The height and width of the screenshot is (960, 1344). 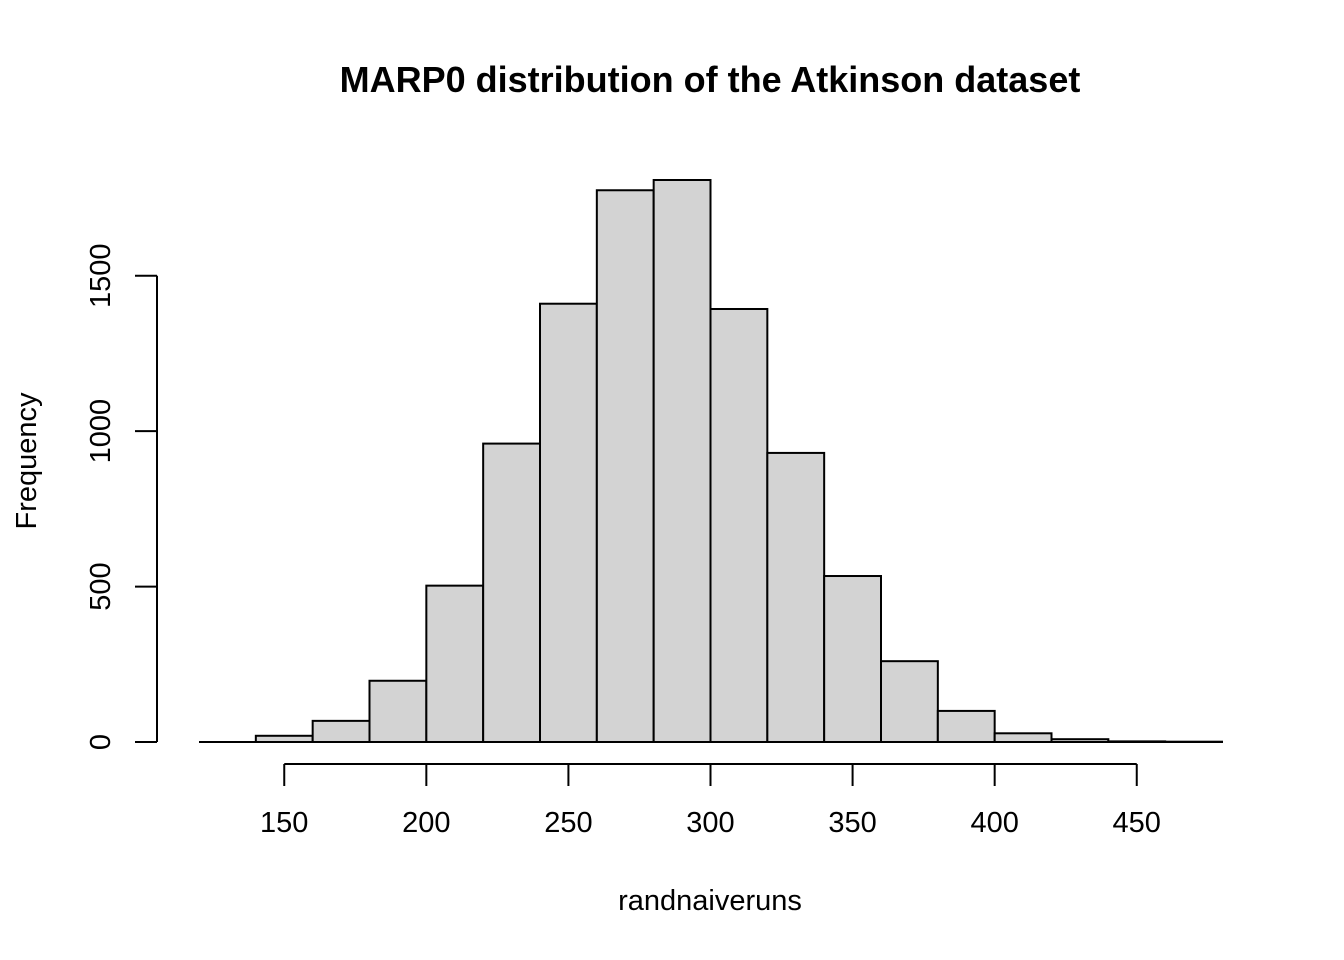 What do you see at coordinates (121, 496) in the screenshot?
I see `y-axis: 0 500 1000 1500` at bounding box center [121, 496].